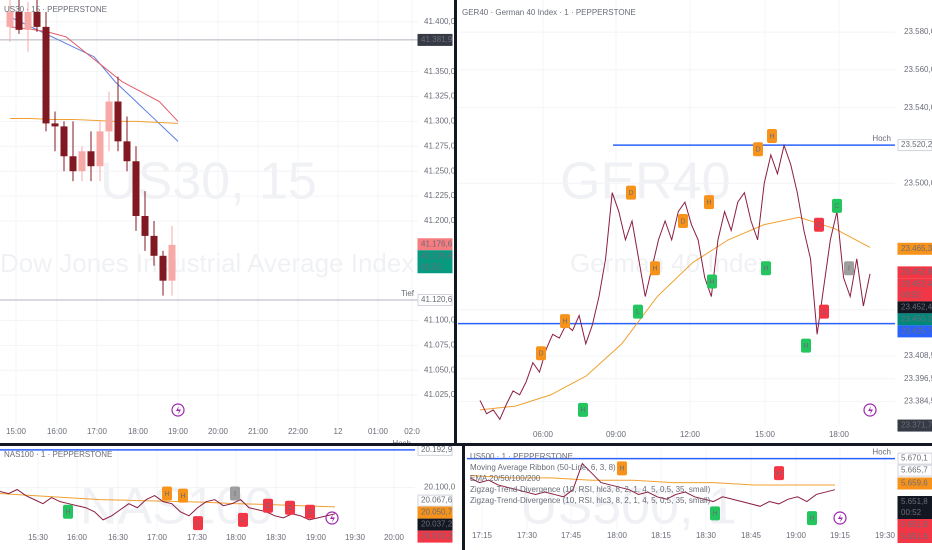 Image resolution: width=932 pixels, height=550 pixels. What do you see at coordinates (881, 138) in the screenshot?
I see `level-label: Hoch` at bounding box center [881, 138].